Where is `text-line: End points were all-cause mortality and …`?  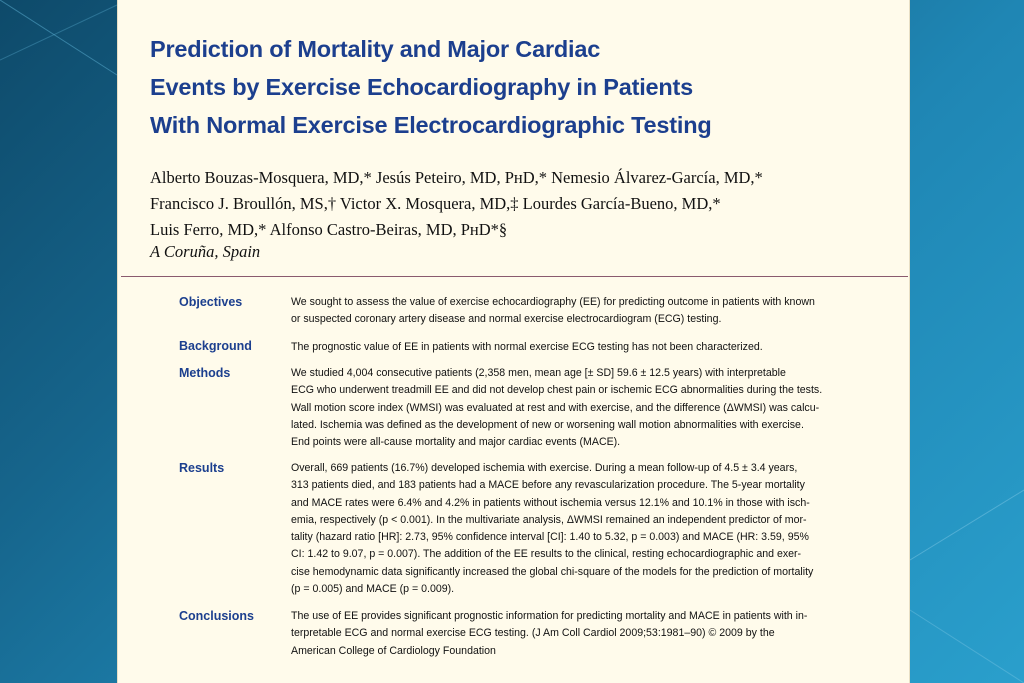
text-line: End points were all-cause mortality and … is located at coordinates (456, 442).